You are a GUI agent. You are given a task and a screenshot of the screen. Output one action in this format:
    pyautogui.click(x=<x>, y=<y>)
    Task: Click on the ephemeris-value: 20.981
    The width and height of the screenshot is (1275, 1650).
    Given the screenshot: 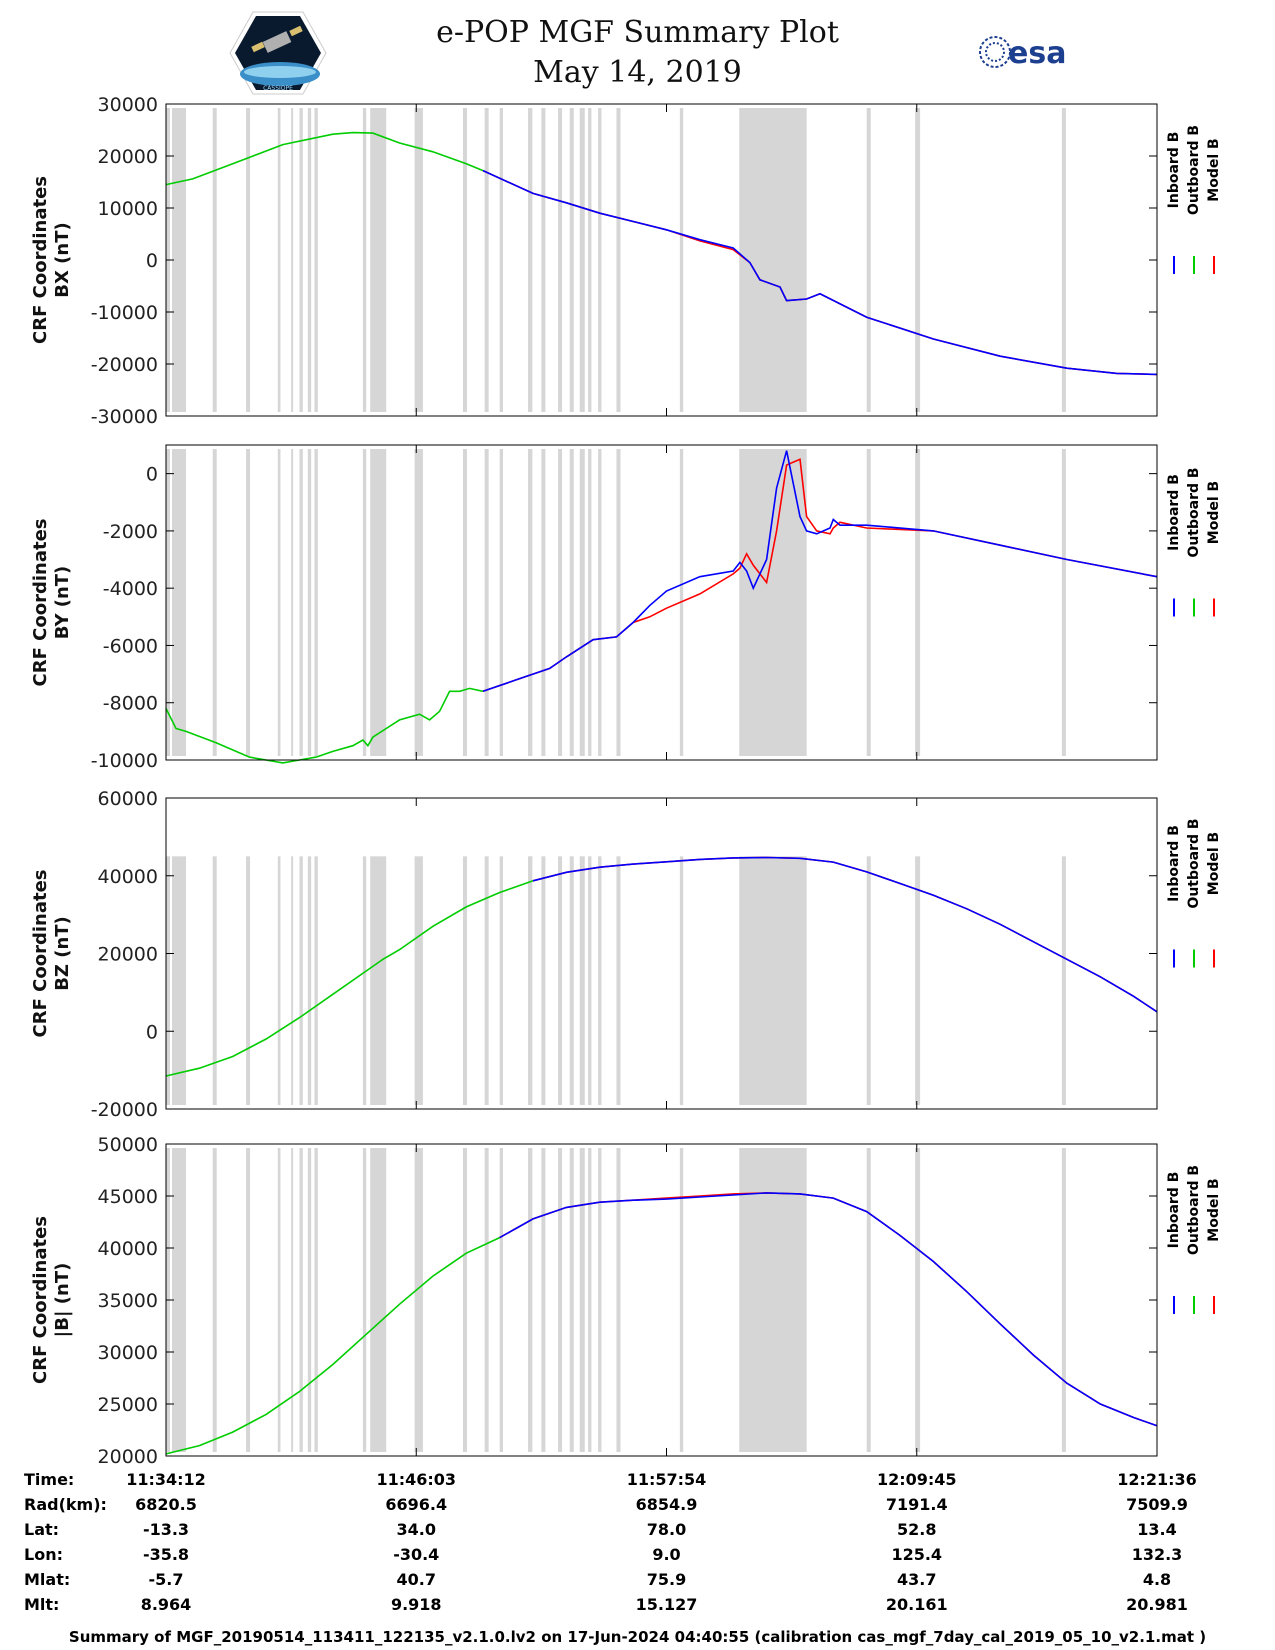 What is the action you would take?
    pyautogui.click(x=1157, y=1604)
    